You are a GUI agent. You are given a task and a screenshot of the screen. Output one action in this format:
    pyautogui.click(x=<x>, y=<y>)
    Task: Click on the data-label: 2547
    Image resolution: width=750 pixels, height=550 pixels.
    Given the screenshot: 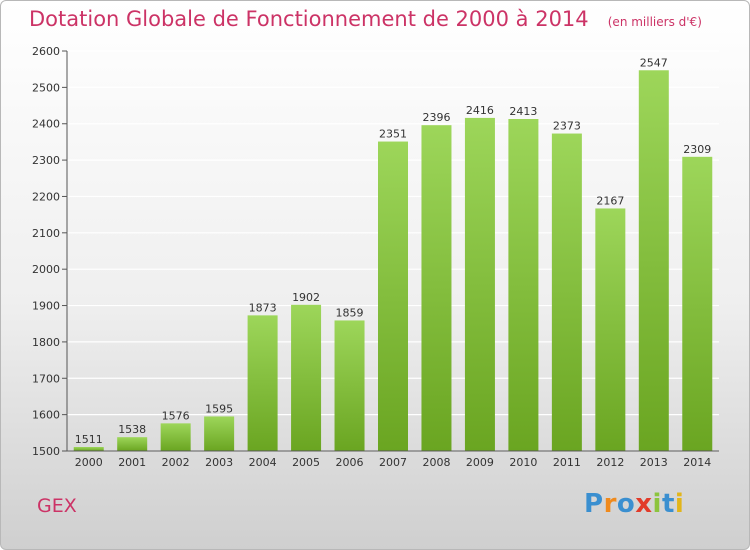 What is the action you would take?
    pyautogui.click(x=654, y=62)
    